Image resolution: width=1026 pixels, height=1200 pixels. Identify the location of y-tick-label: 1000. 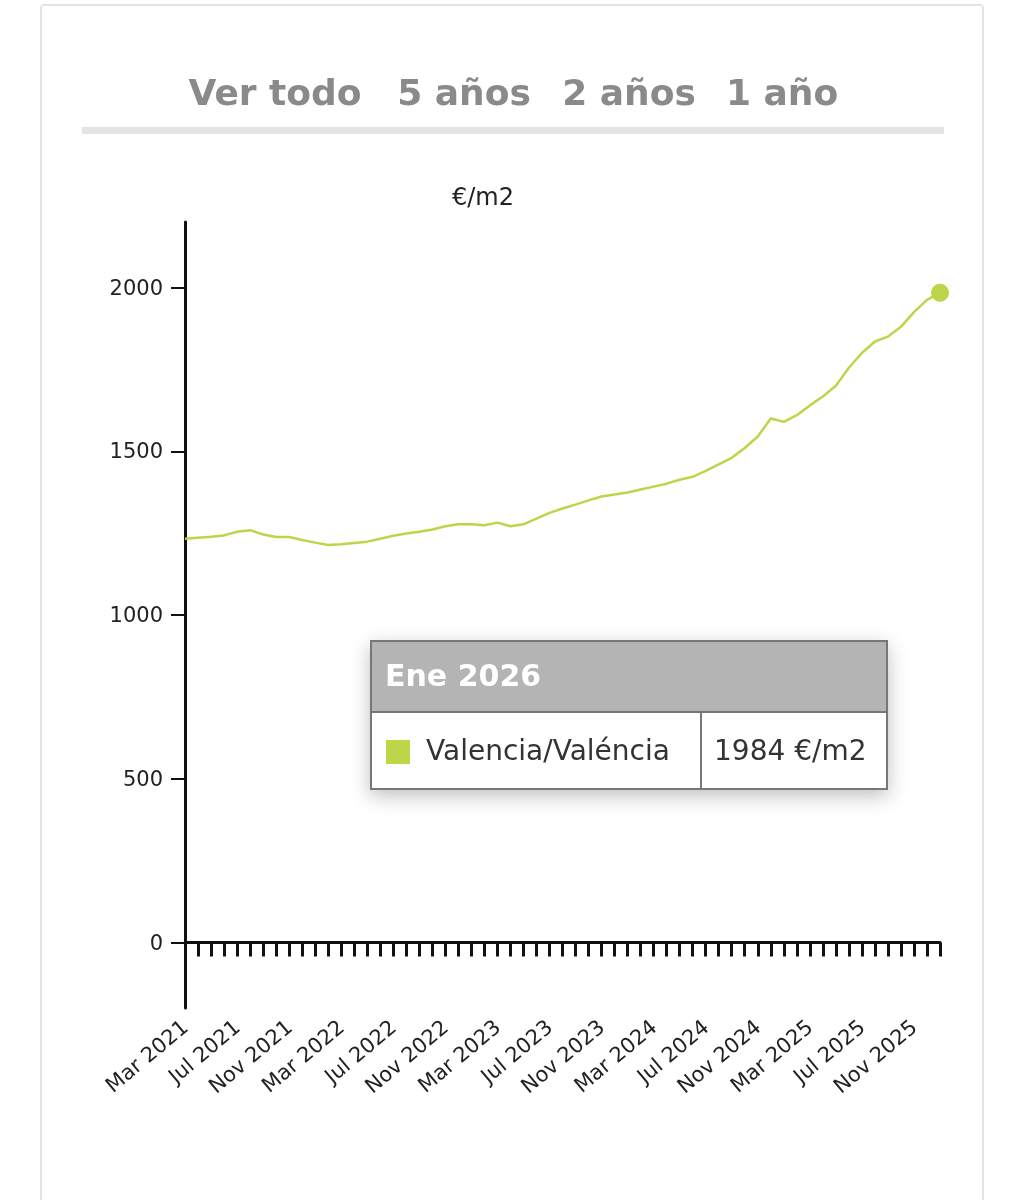
(136, 615).